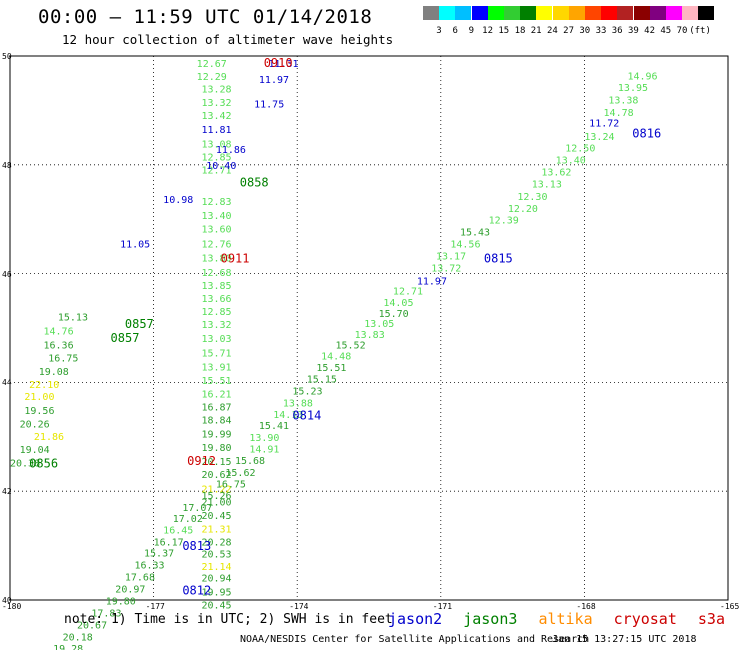  Describe the element at coordinates (730, 606) in the screenshot. I see `lon-tick-label: -165` at that location.